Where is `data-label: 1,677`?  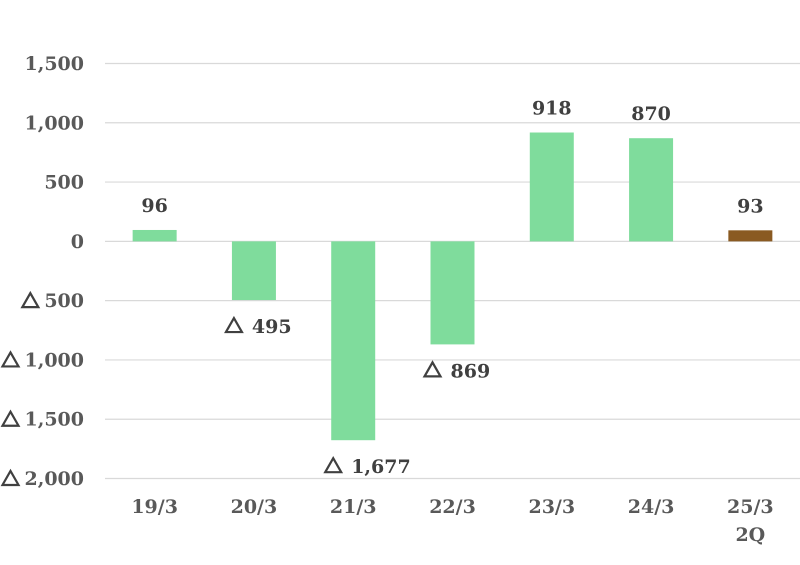 data-label: 1,677 is located at coordinates (381, 467).